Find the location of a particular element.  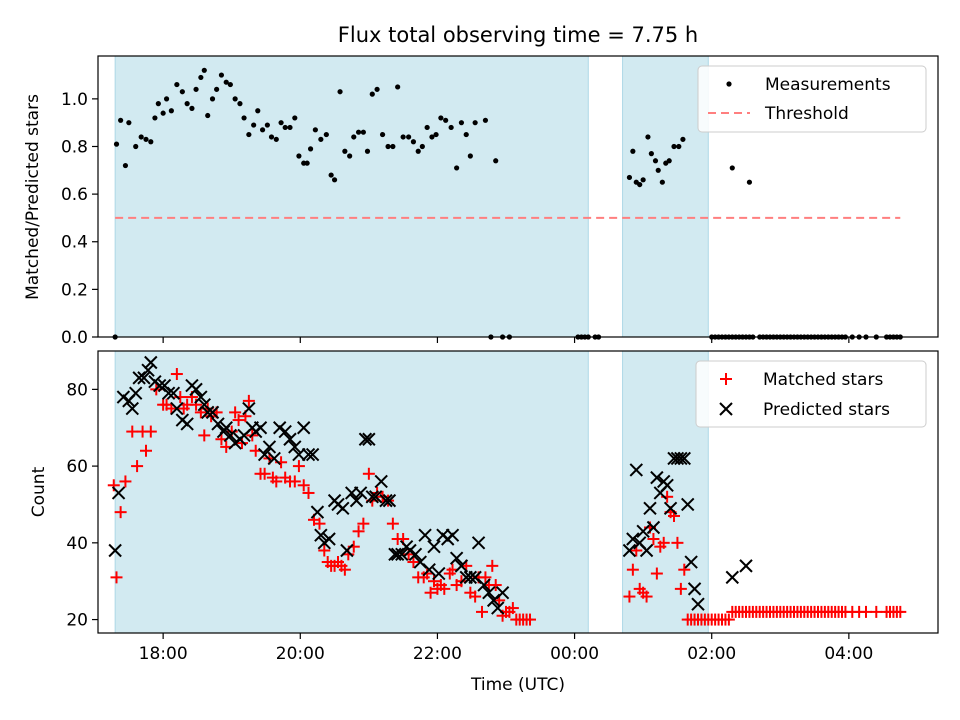

y-tick-label: 0.2 is located at coordinates (74, 290).